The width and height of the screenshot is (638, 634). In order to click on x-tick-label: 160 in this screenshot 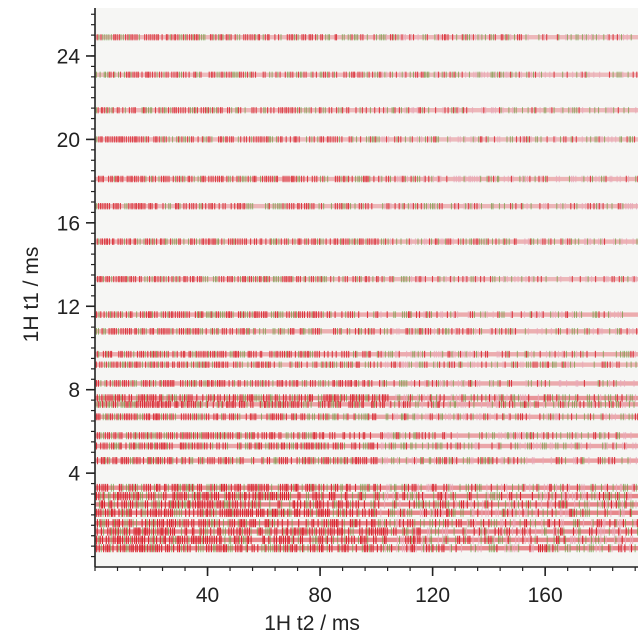, I will do `click(545, 595)`.